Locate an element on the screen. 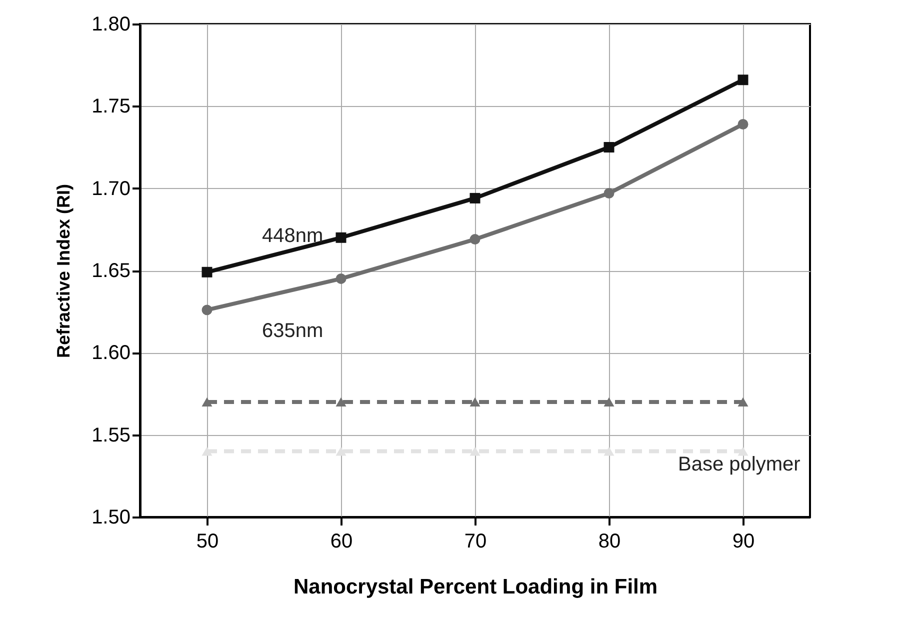 The image size is (921, 618). y-tick-label: 1.70 is located at coordinates (111, 189).